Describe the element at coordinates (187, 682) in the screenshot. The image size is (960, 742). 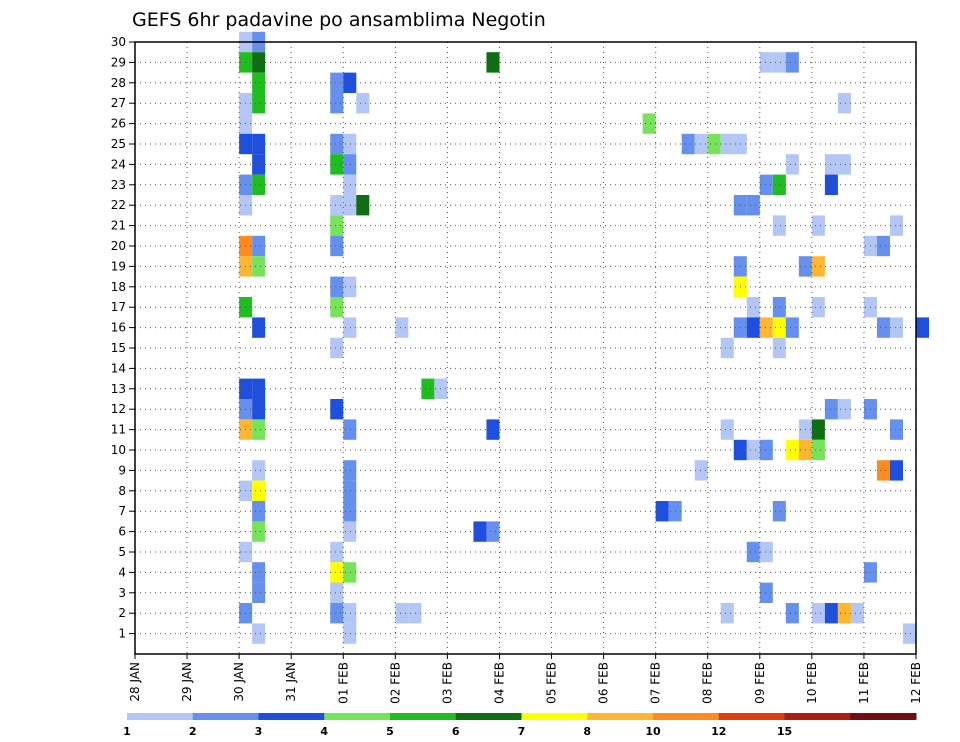
I see `x-tick-label: 29 JAN` at that location.